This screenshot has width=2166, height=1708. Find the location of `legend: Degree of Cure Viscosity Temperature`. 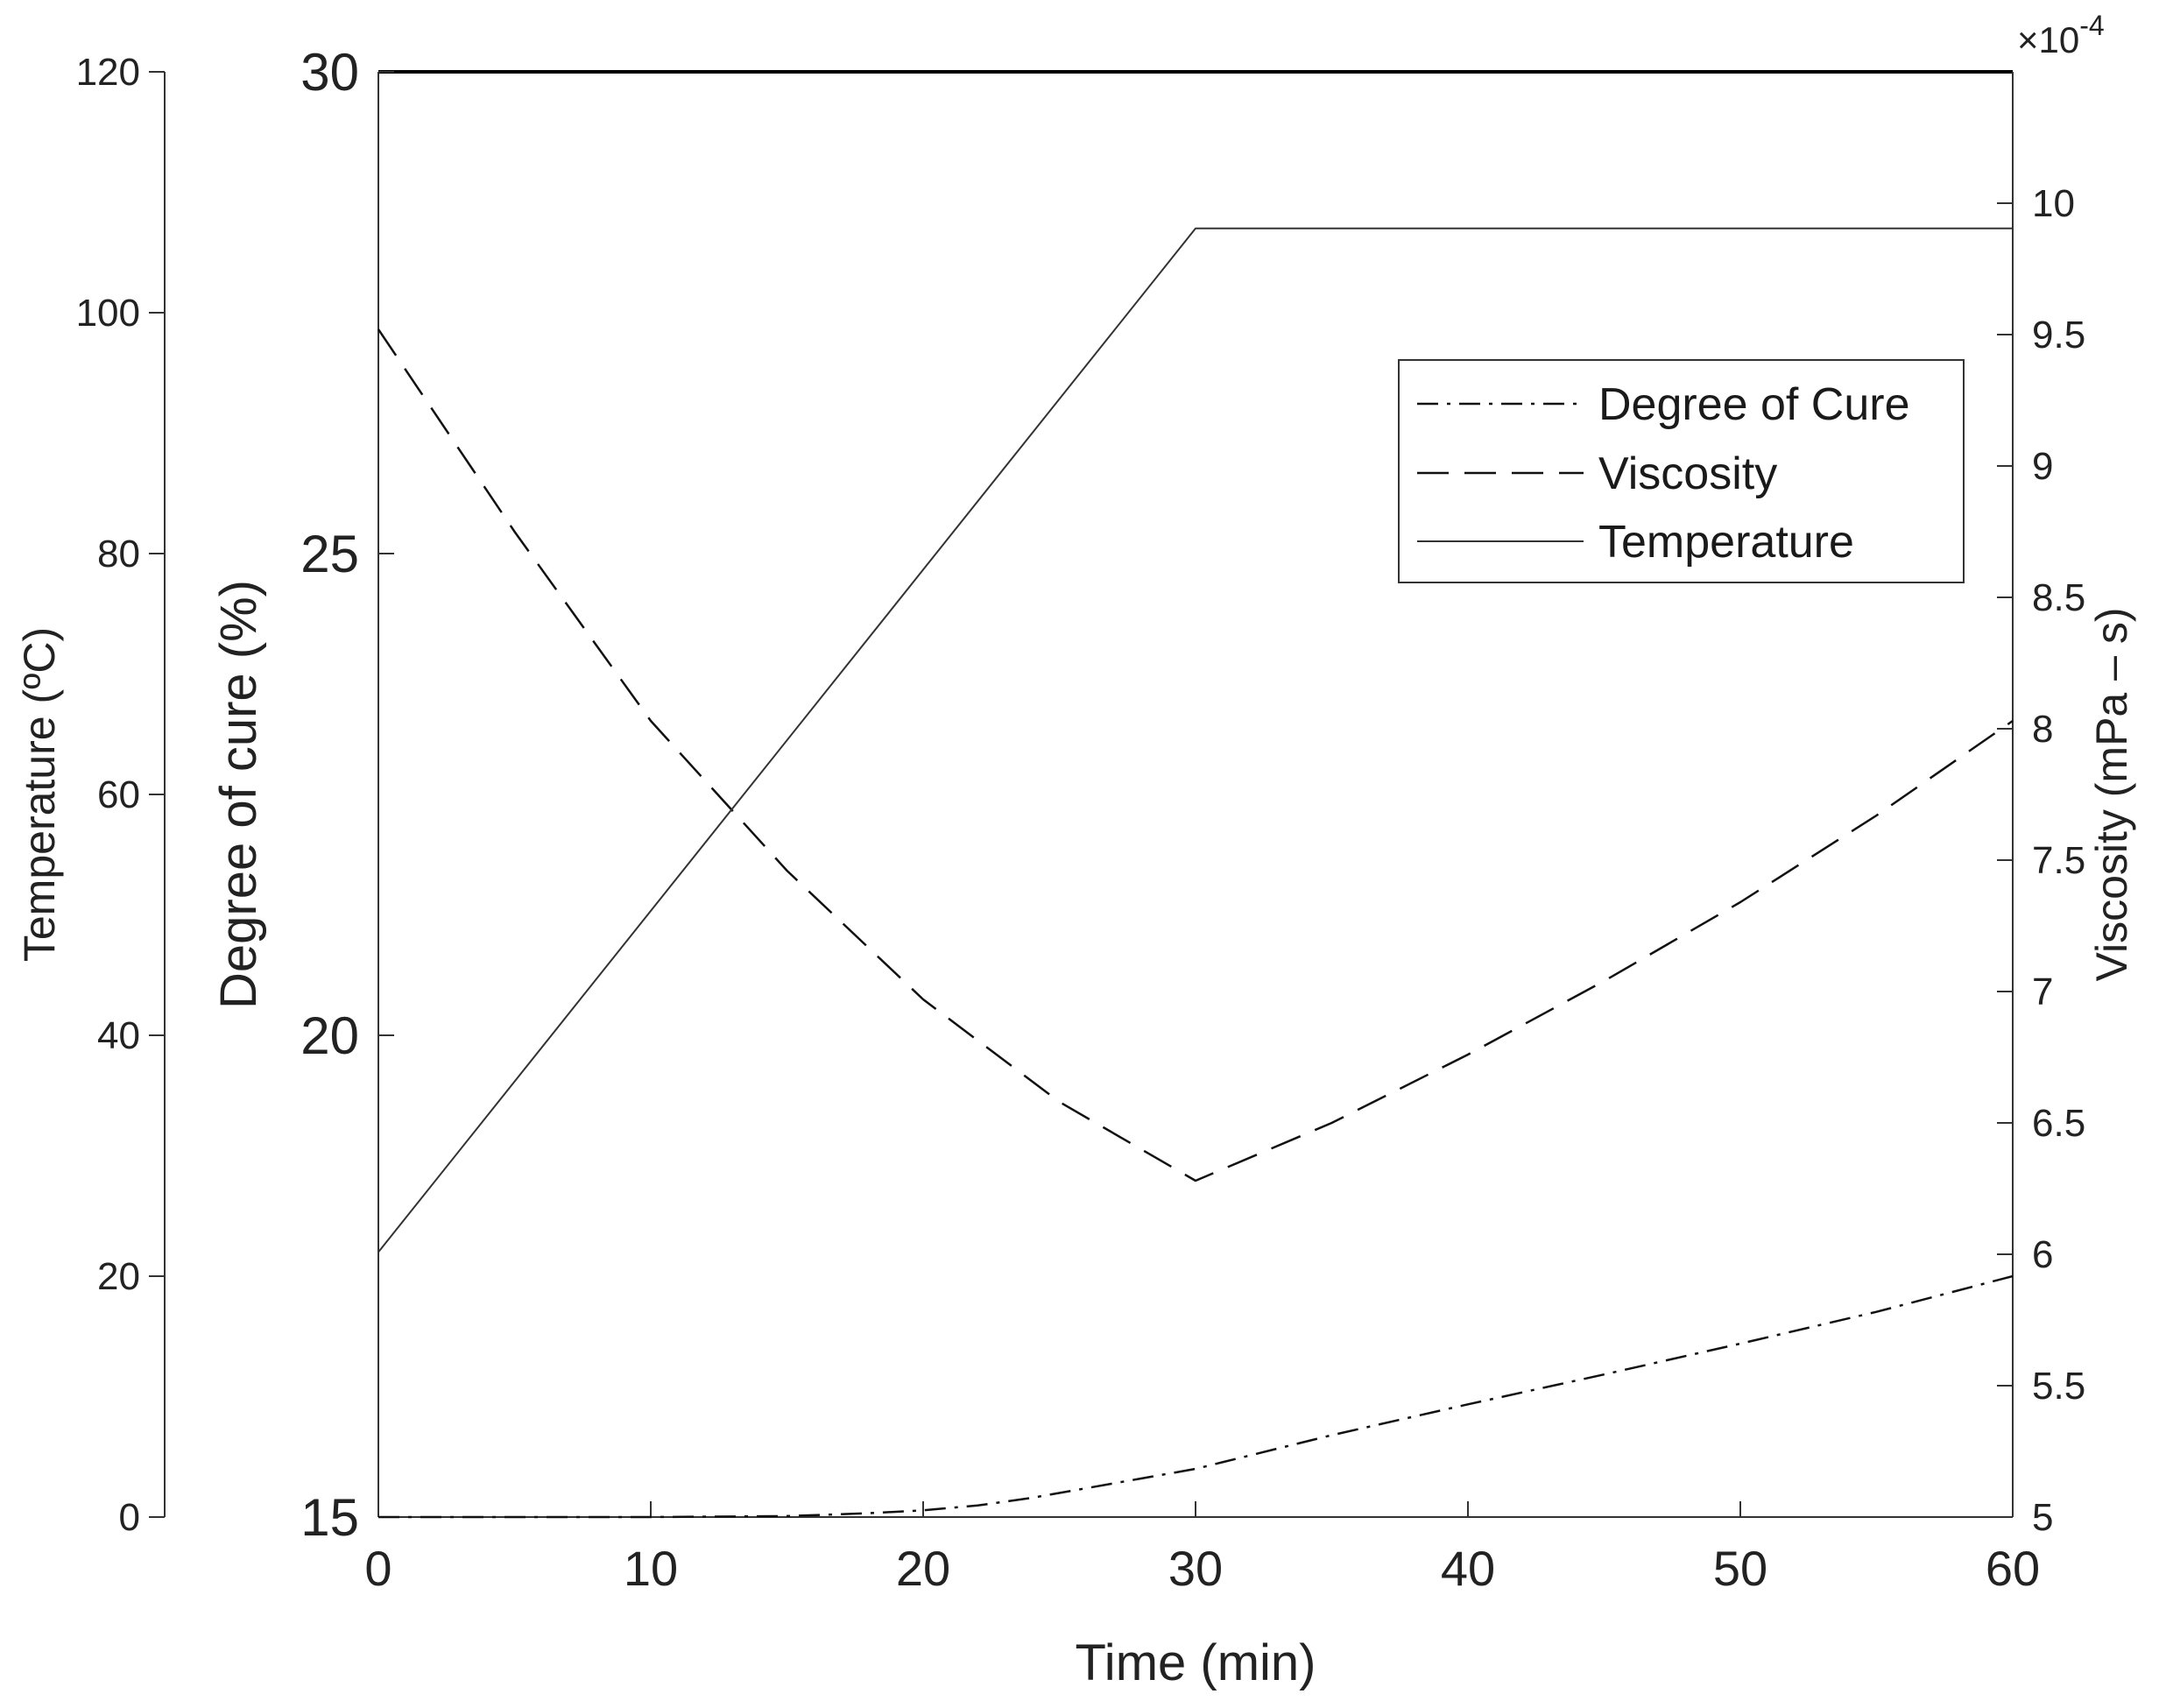

legend: Degree of Cure Viscosity Temperature is located at coordinates (1682, 471).